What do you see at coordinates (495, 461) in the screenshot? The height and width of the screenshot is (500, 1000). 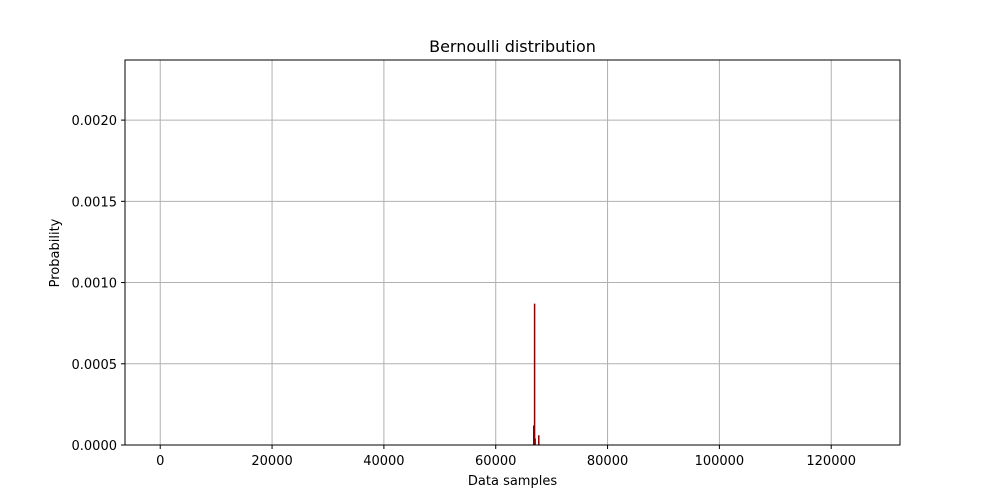 I see `x-tick-label: 60000` at bounding box center [495, 461].